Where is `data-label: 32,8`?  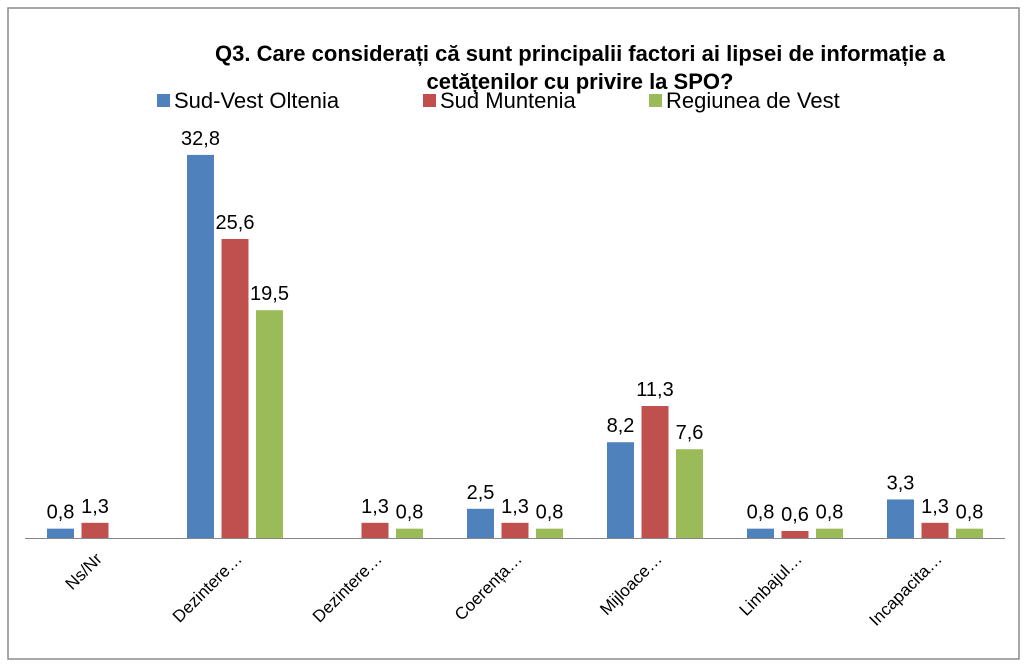
data-label: 32,8 is located at coordinates (200, 139).